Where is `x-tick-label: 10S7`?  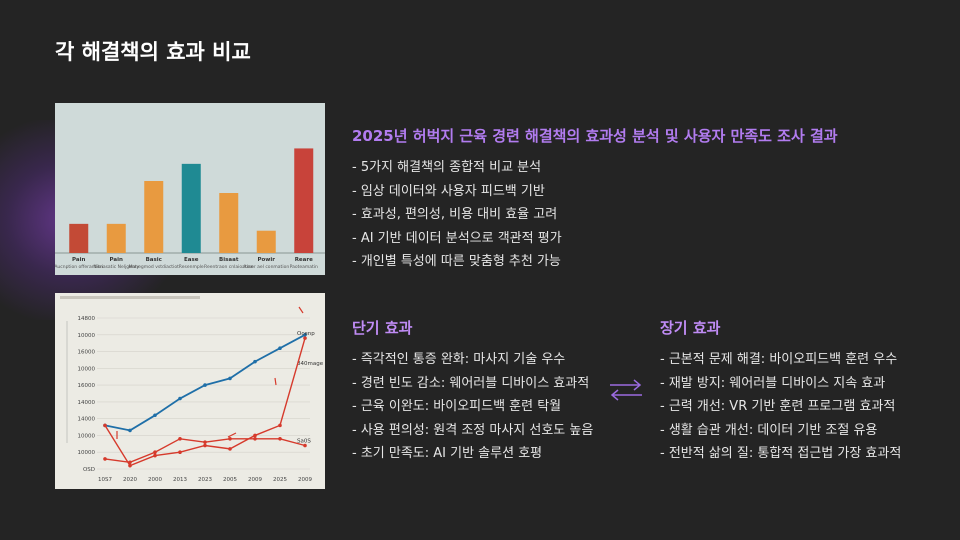
x-tick-label: 10S7 is located at coordinates (105, 480).